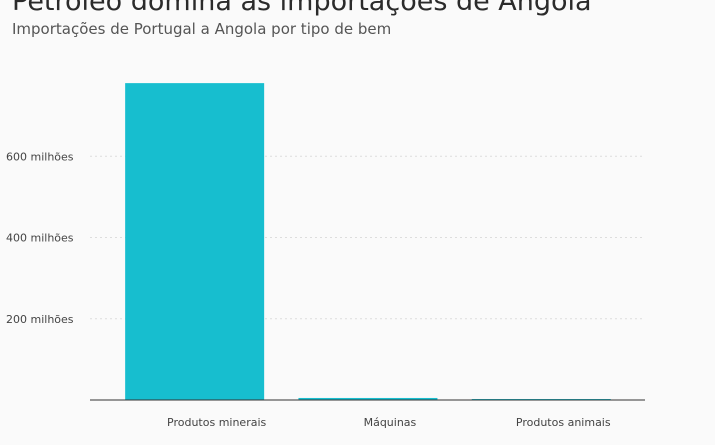 The width and height of the screenshot is (715, 445). I want to click on y-tick-label: 400 milhões, so click(40, 238).